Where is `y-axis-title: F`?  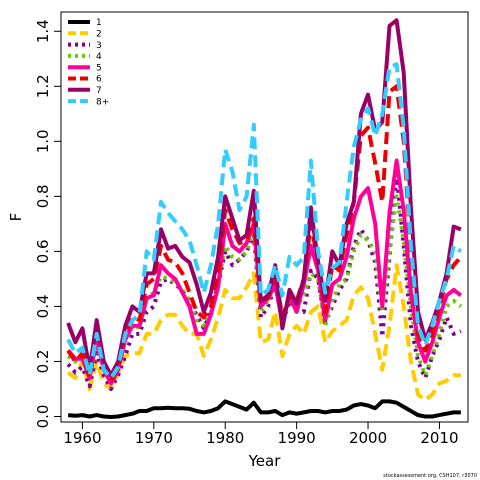 y-axis-title: F is located at coordinates (16, 217).